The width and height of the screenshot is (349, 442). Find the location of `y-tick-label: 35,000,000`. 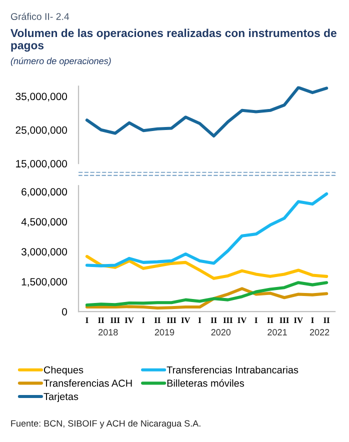

y-tick-label: 35,000,000 is located at coordinates (42, 97).